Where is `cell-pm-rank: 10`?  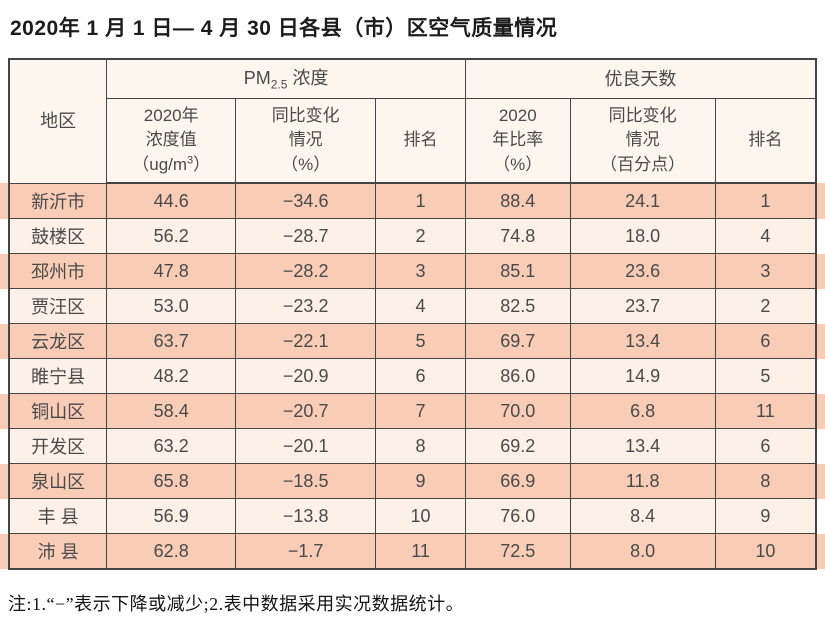
cell-pm-rank: 10 is located at coordinates (420, 516).